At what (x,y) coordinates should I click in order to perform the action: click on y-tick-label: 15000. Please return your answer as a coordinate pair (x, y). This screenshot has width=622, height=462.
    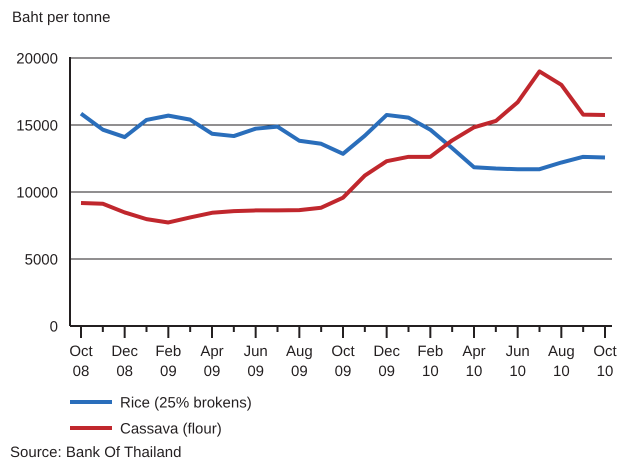
    Looking at the image, I should click on (37, 125).